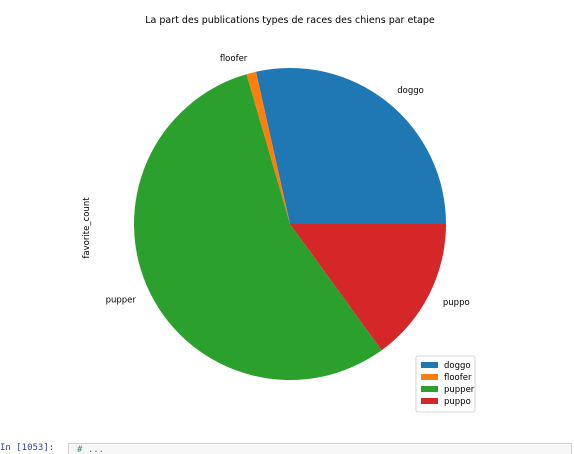 The width and height of the screenshot is (574, 454). Describe the element at coordinates (457, 402) in the screenshot. I see `legend-label-puppo: puppo` at that location.